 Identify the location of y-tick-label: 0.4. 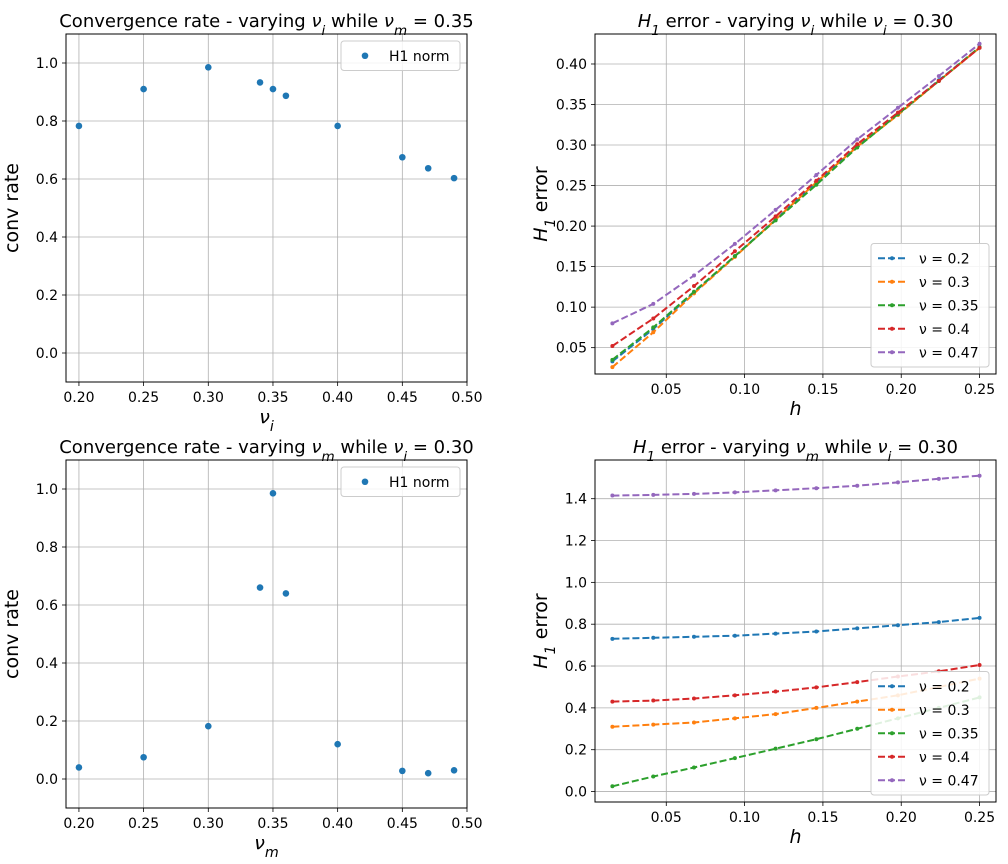
(576, 709).